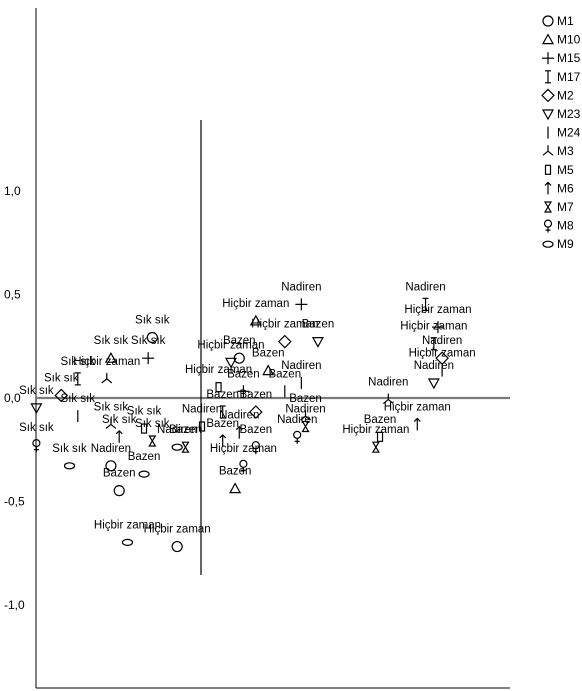 This screenshot has width=582, height=691. Describe the element at coordinates (565, 188) in the screenshot. I see `legend-label: M6` at that location.